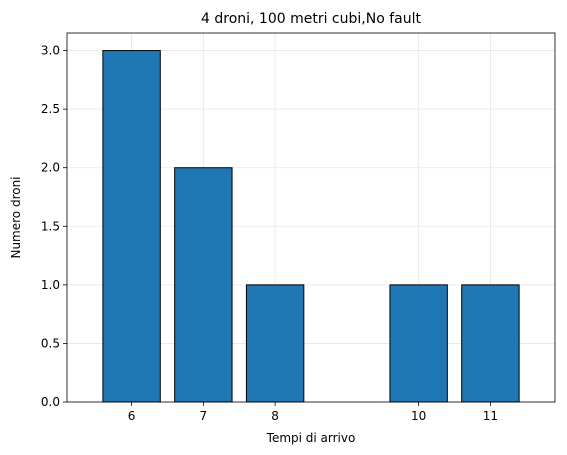  Describe the element at coordinates (204, 416) in the screenshot. I see `x-tick-label: 7` at that location.